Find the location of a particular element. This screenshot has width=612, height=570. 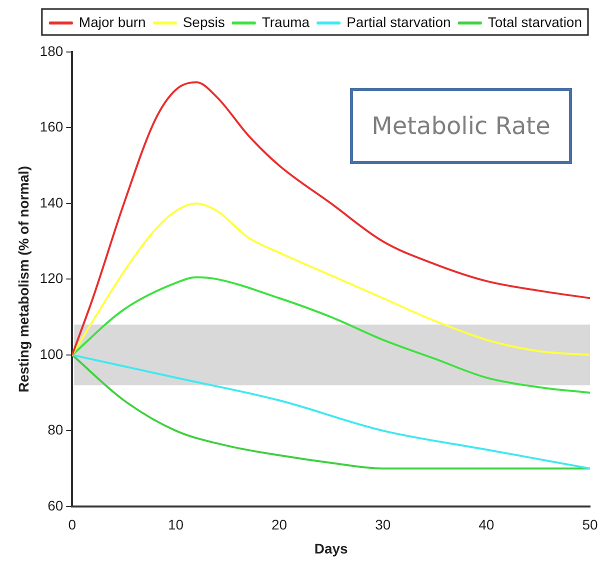

x-tick-label: 30 is located at coordinates (383, 524).